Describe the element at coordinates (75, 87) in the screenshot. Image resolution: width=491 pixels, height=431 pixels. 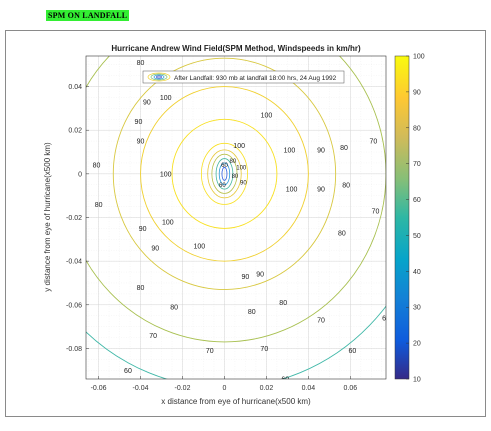
I see `y-tick-label: 0.04` at that location.